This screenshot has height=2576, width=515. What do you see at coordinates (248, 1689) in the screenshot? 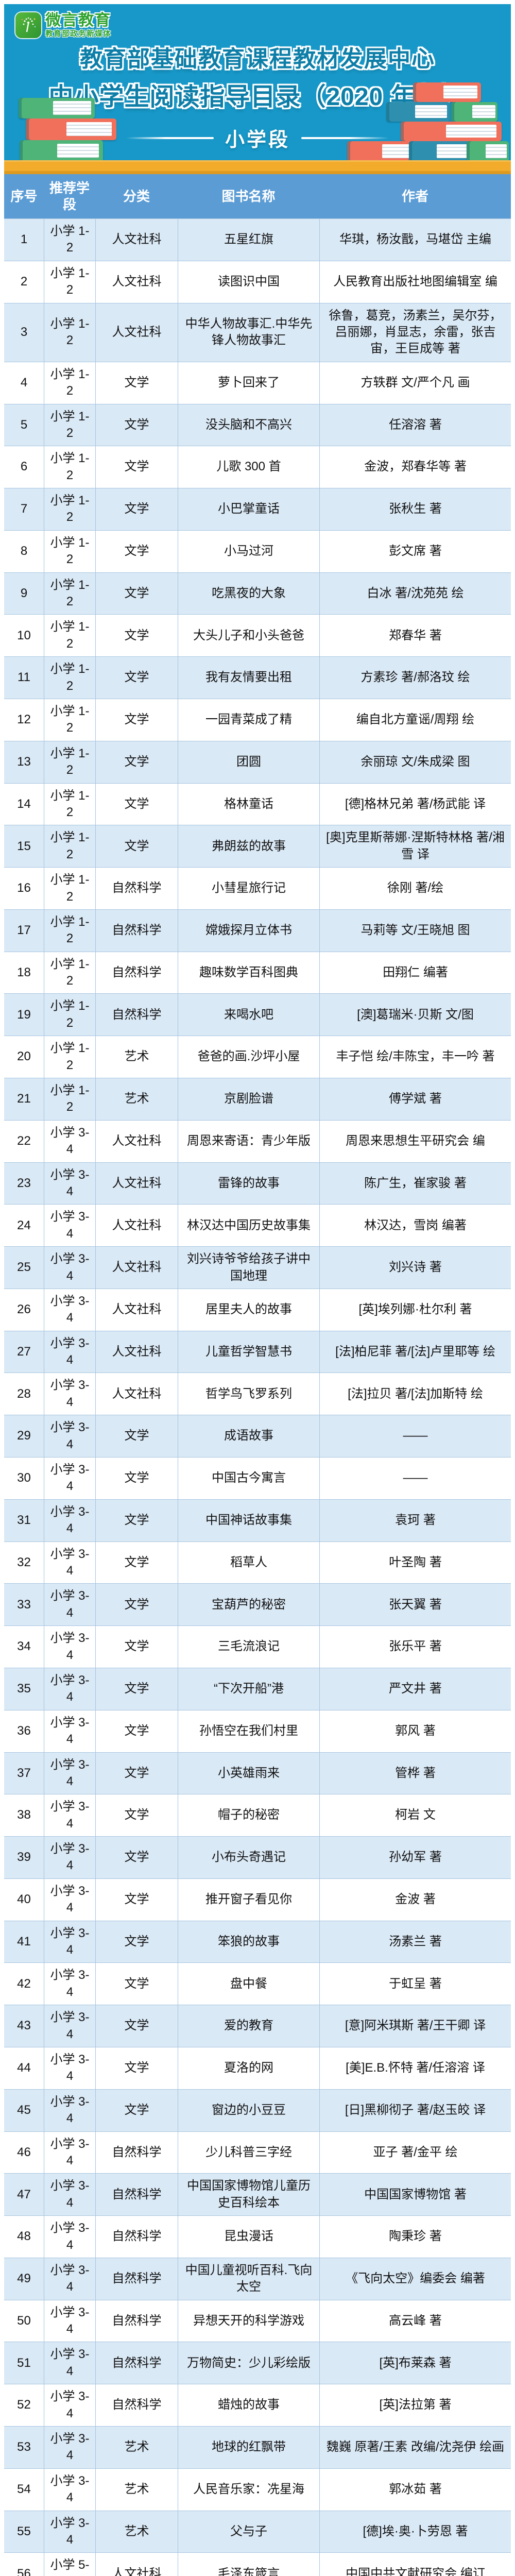
I see `cell-title: “下次开船”港` at bounding box center [248, 1689].